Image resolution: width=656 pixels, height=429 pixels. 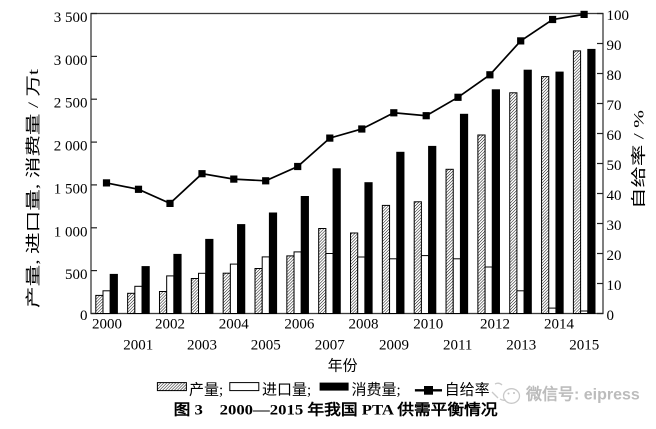 What do you see at coordinates (138, 345) in the screenshot?
I see `svg-text: 2001` at bounding box center [138, 345].